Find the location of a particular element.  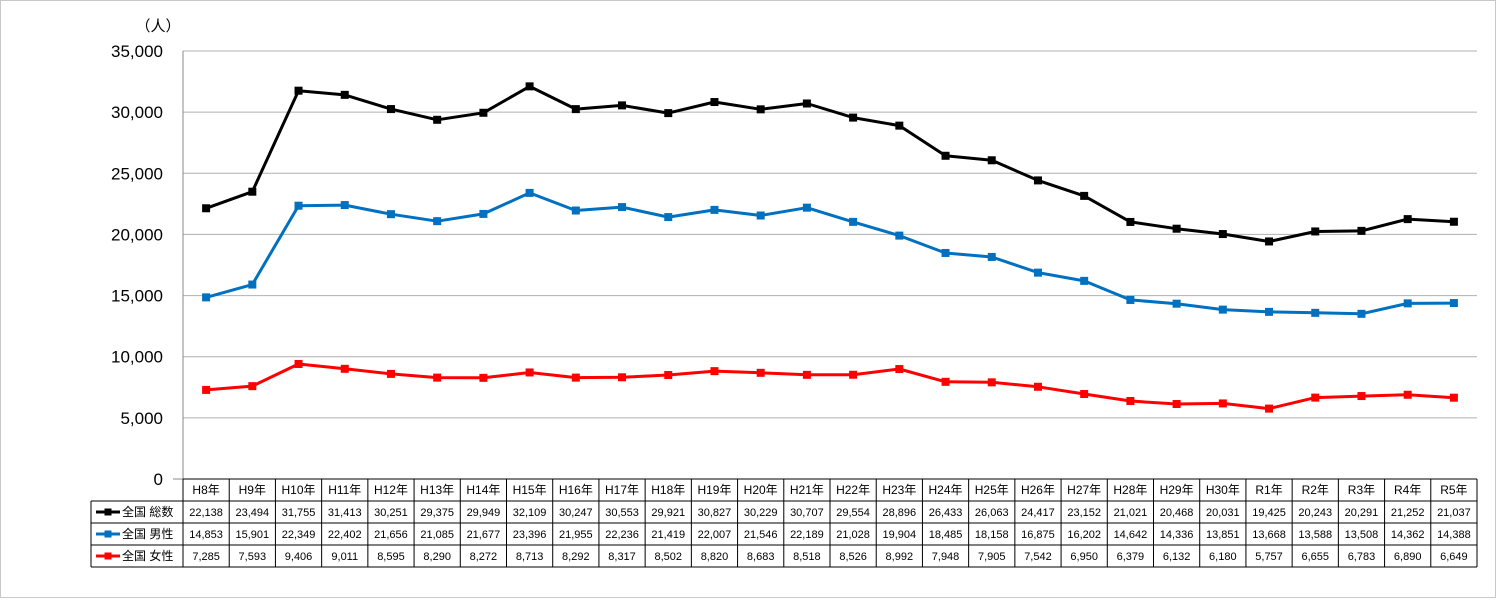

data-table-value: 20,291 is located at coordinates (1362, 513).